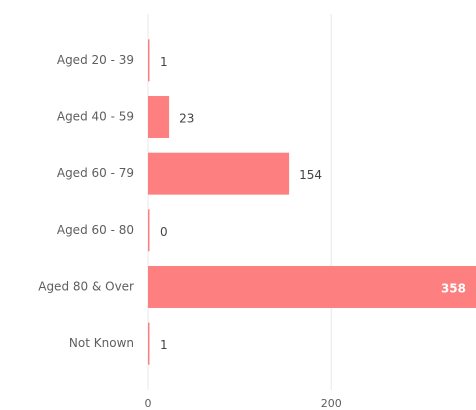 This screenshot has height=410, width=476. What do you see at coordinates (148, 403) in the screenshot?
I see `x-tick-label: 0` at bounding box center [148, 403].